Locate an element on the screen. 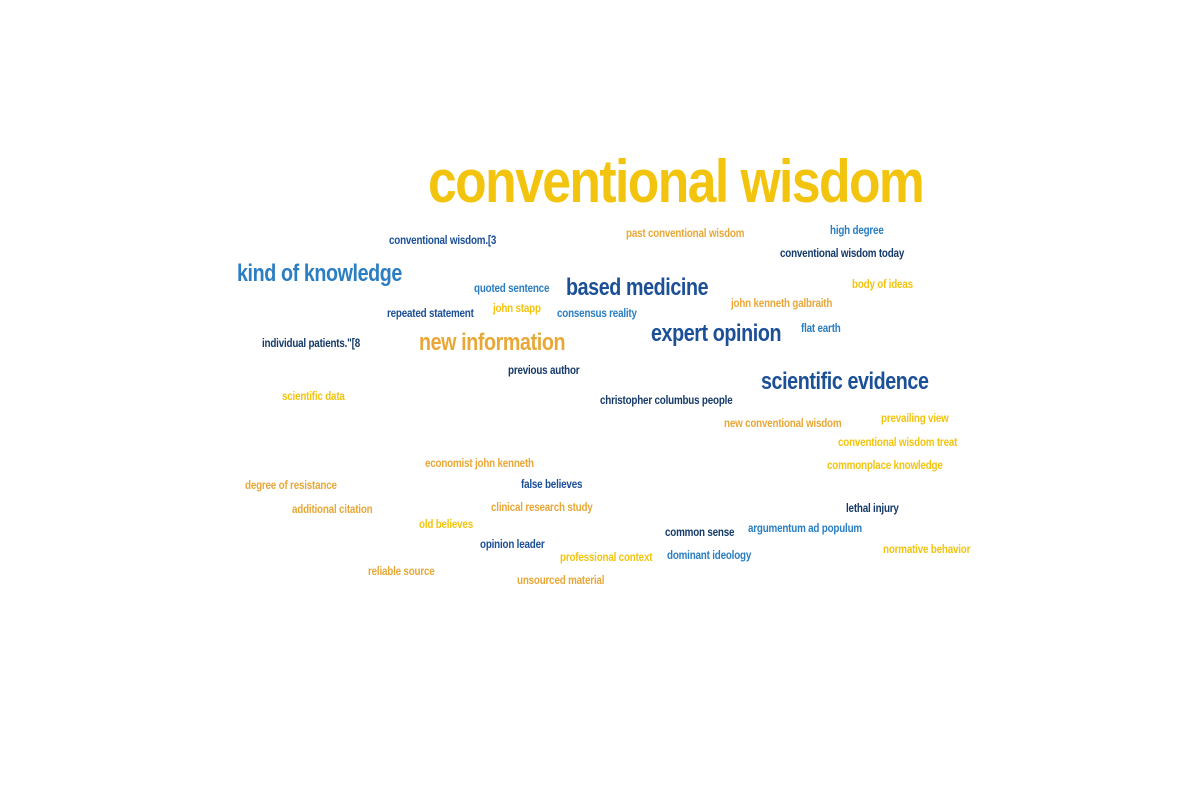 Image resolution: width=1200 pixels, height=788 pixels. cloud-word-previous-author: previous author is located at coordinates (544, 370).